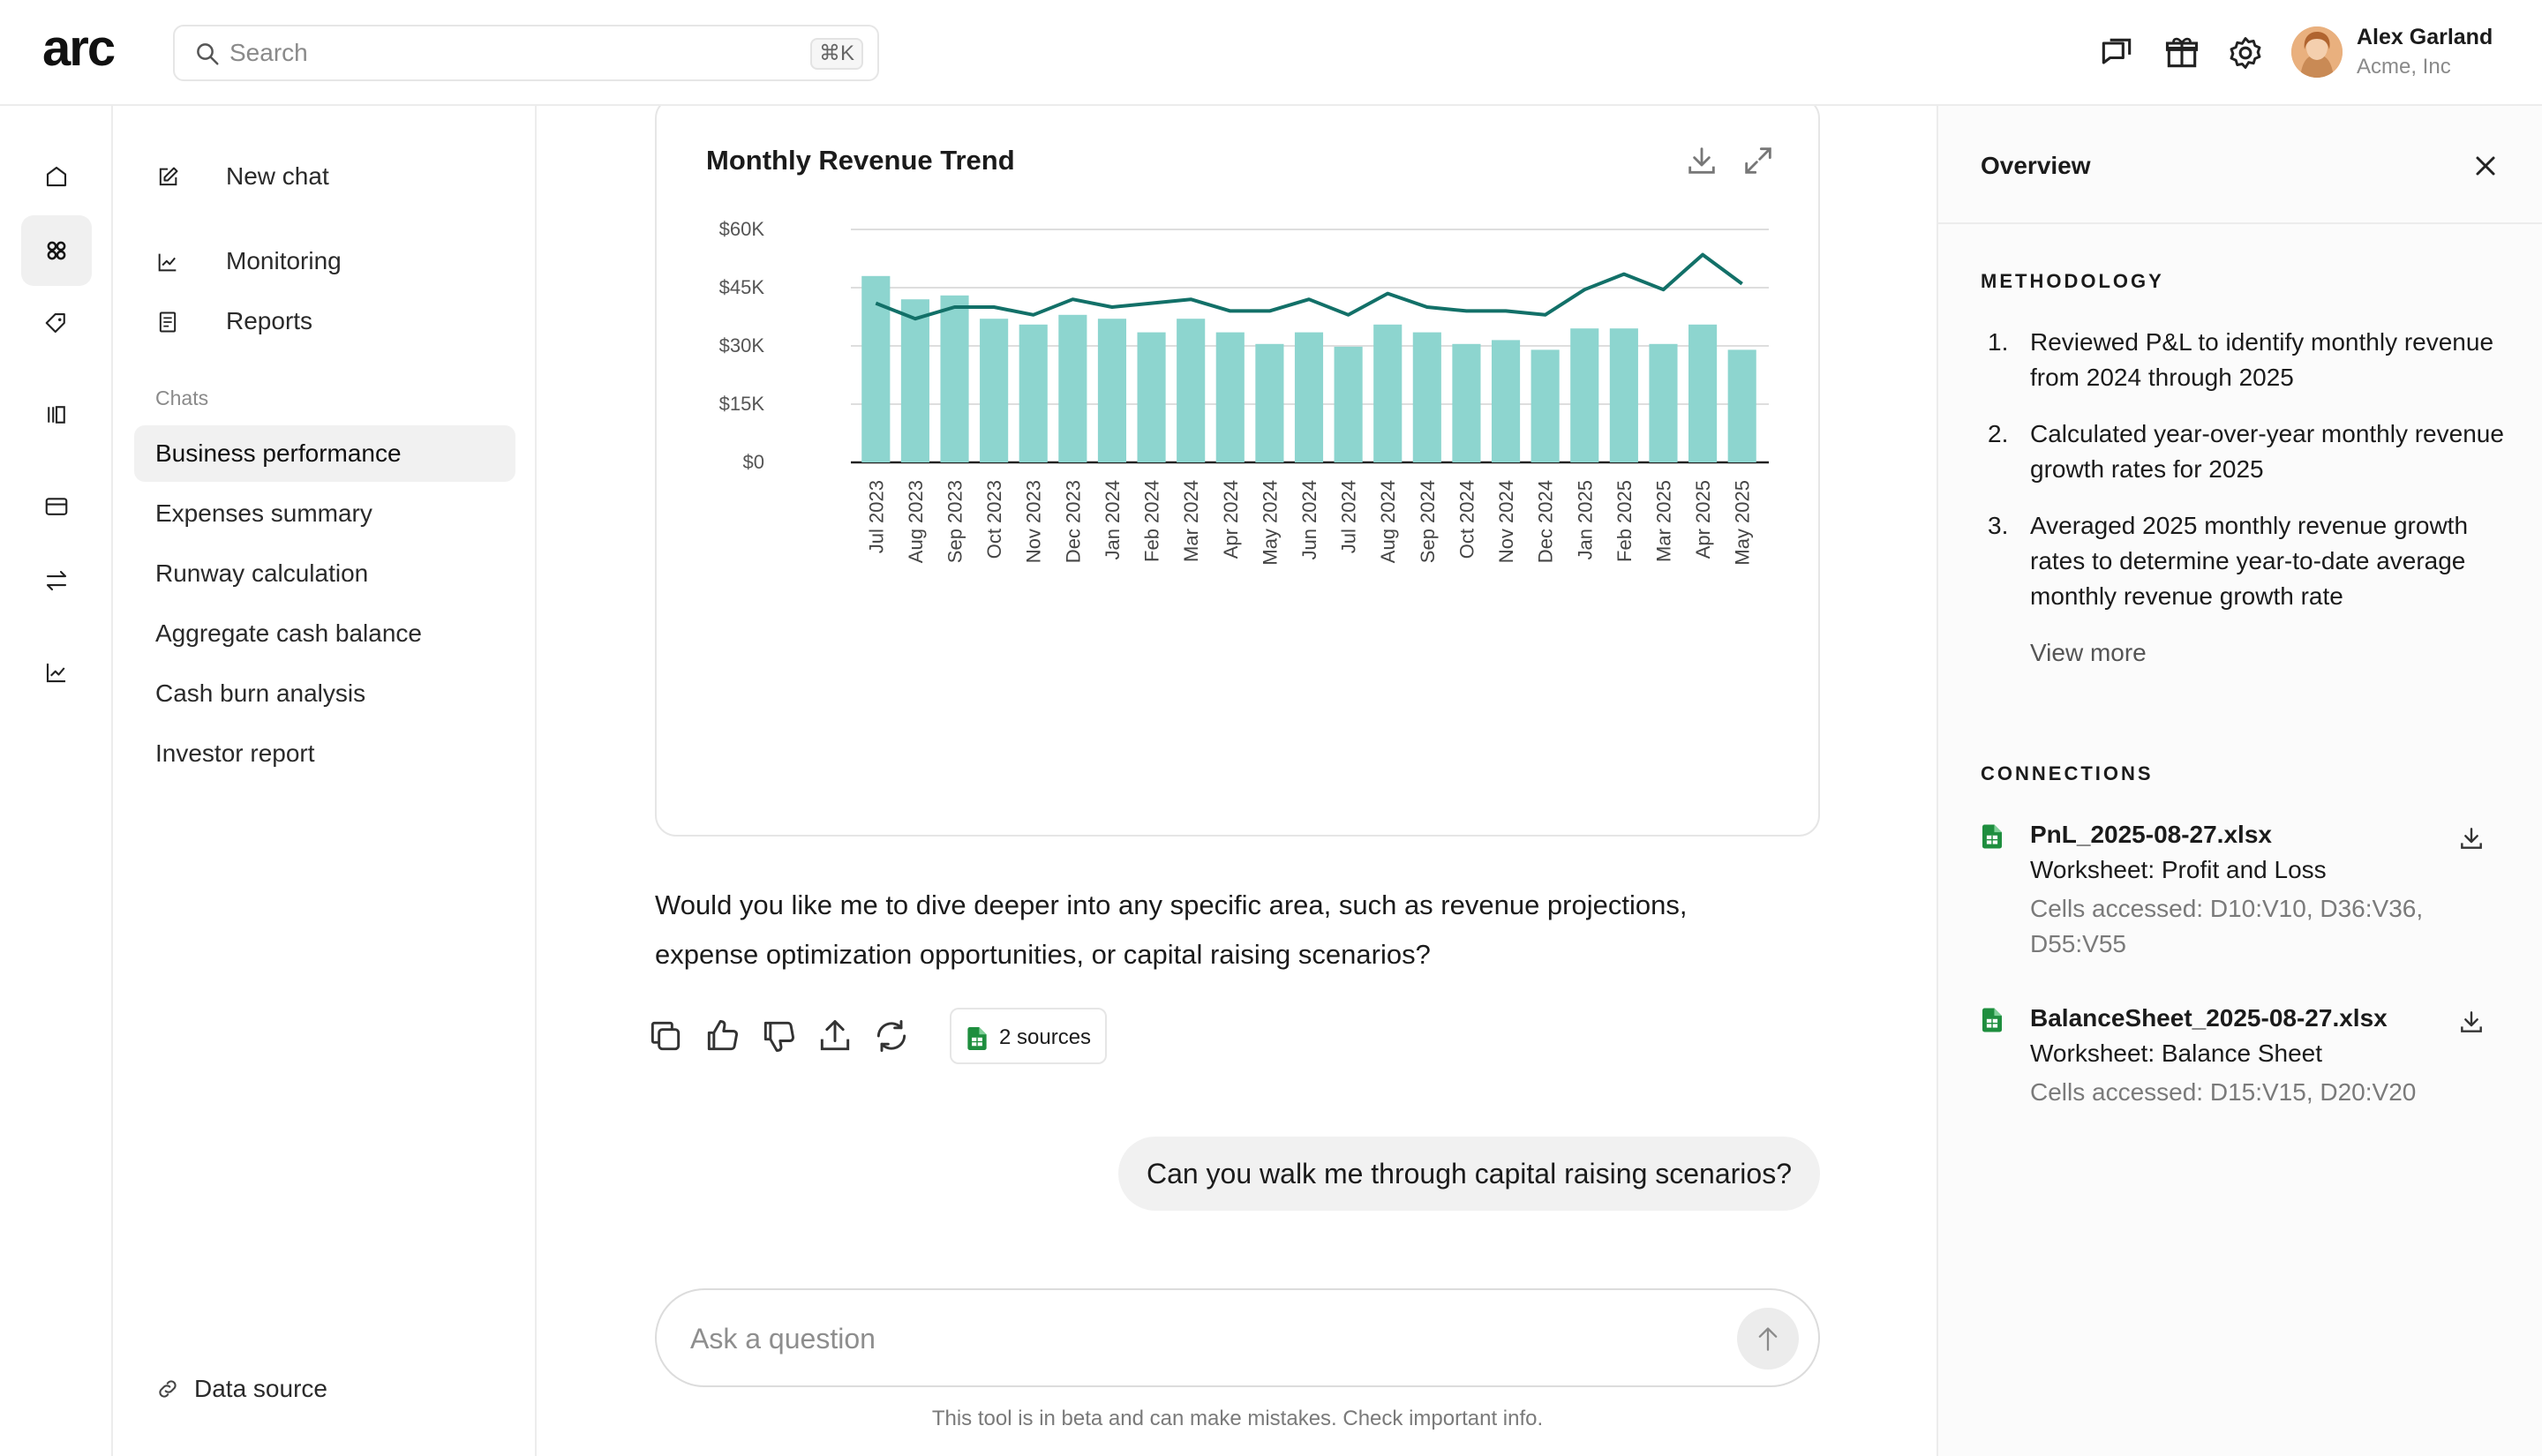  I want to click on avatar, so click(2317, 52).